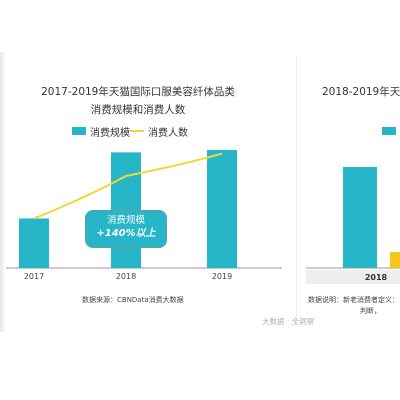  What do you see at coordinates (125, 220) in the screenshot?
I see `callout-label: 消费规模` at bounding box center [125, 220].